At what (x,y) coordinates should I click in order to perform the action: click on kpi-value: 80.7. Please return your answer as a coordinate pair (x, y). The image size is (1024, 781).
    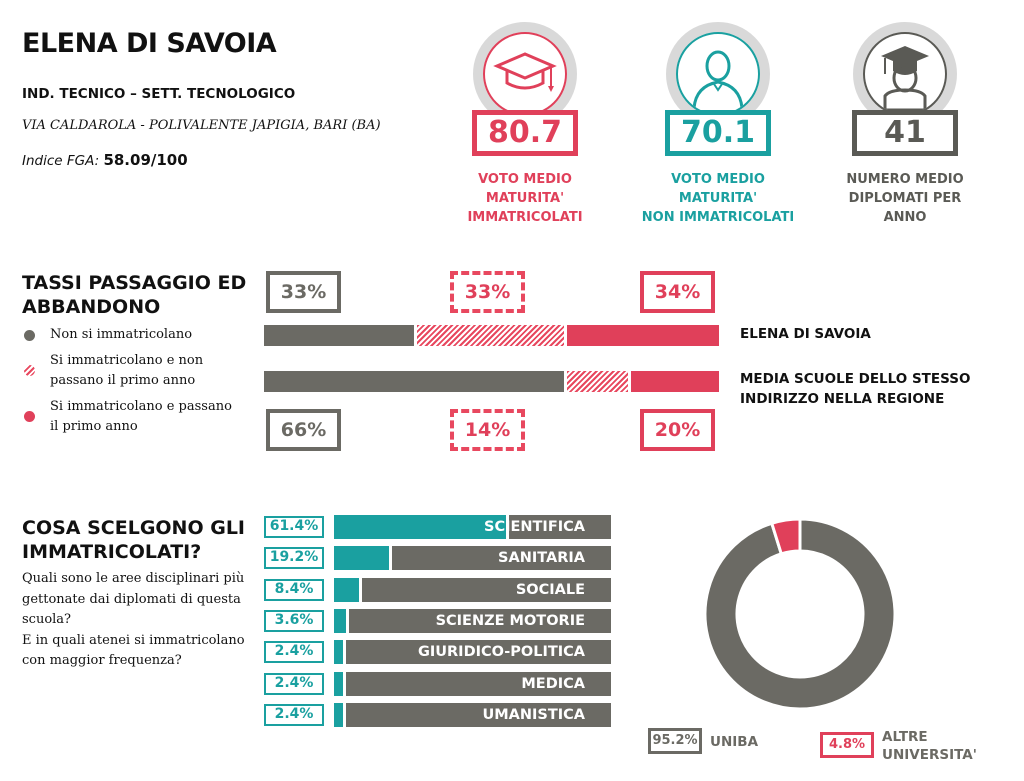
    Looking at the image, I should click on (525, 133).